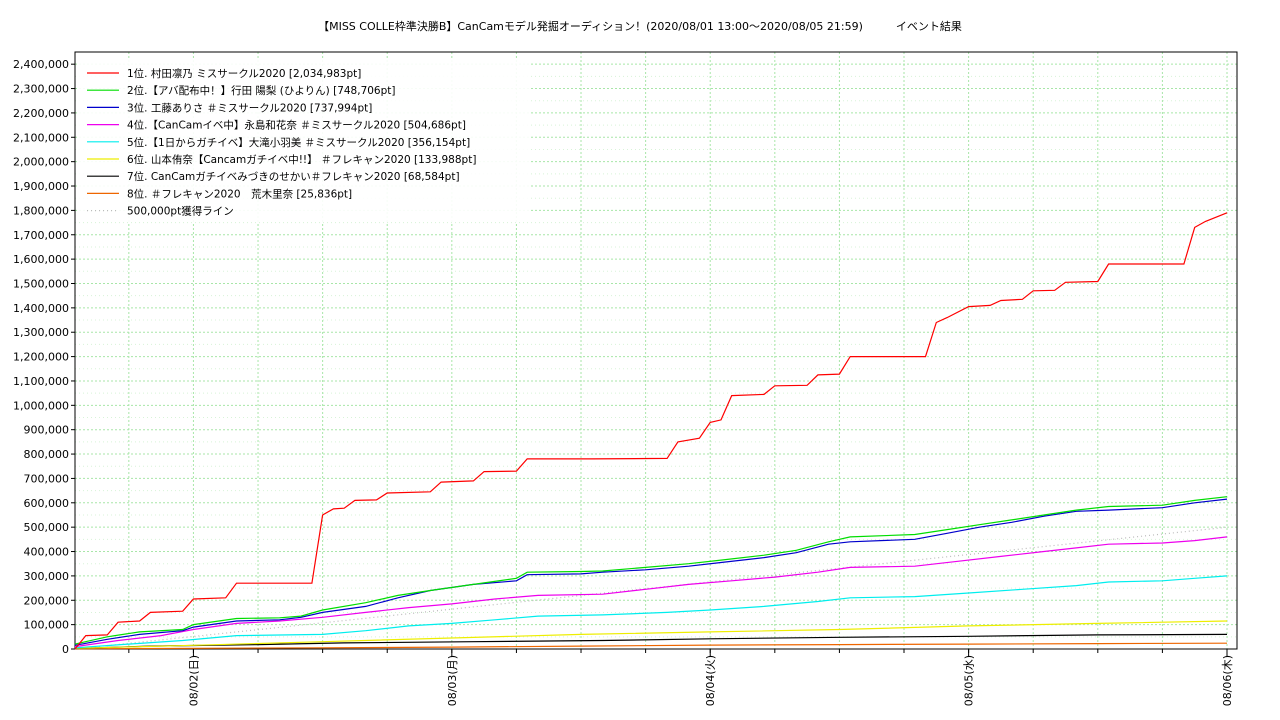 Image resolution: width=1280 pixels, height=720 pixels. Describe the element at coordinates (47, 527) in the screenshot. I see `y-tick-label: 500,000` at that location.